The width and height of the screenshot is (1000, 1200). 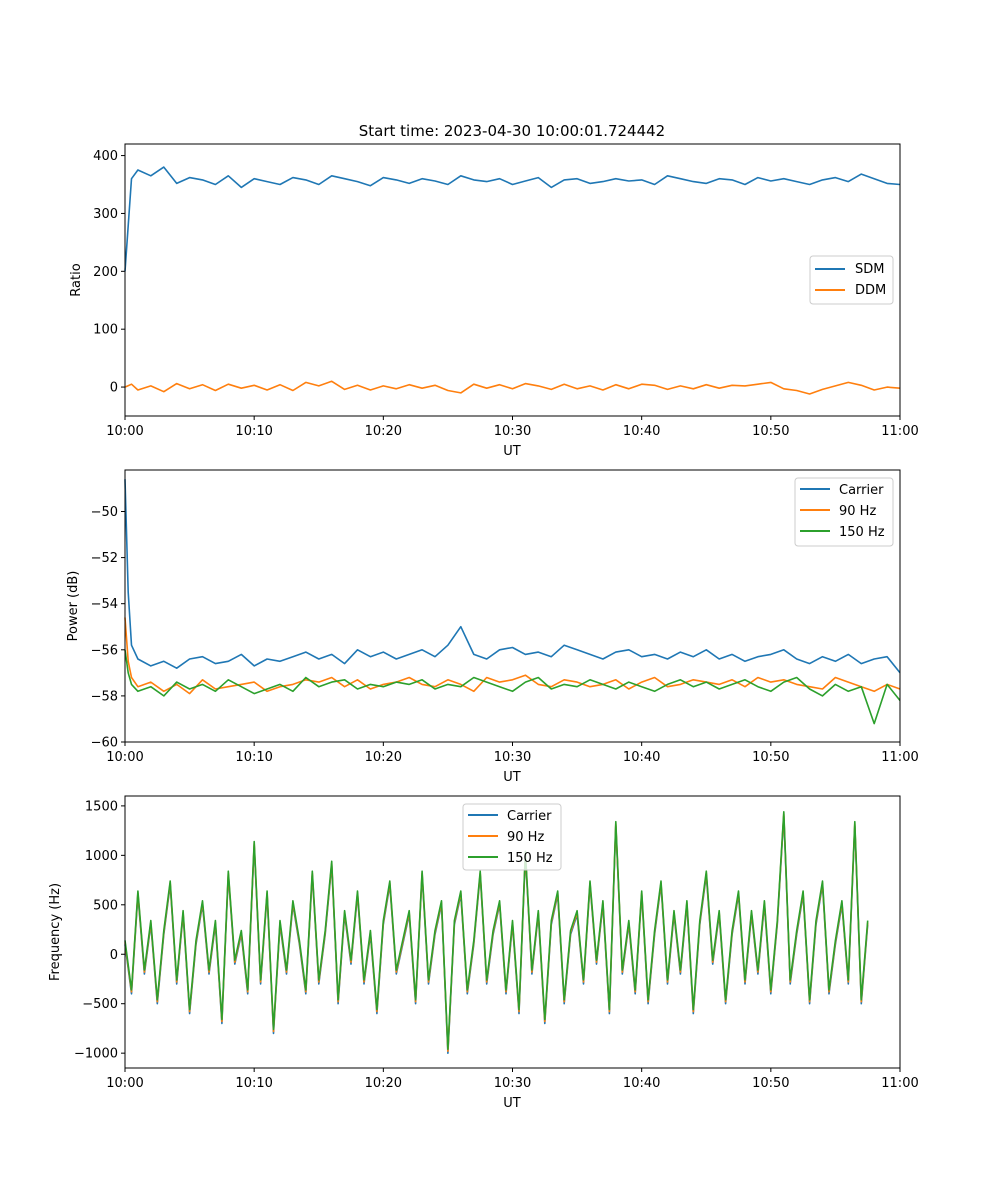 What do you see at coordinates (55, 932) in the screenshot?
I see `frequency-ylabel: Frequency (Hz)` at bounding box center [55, 932].